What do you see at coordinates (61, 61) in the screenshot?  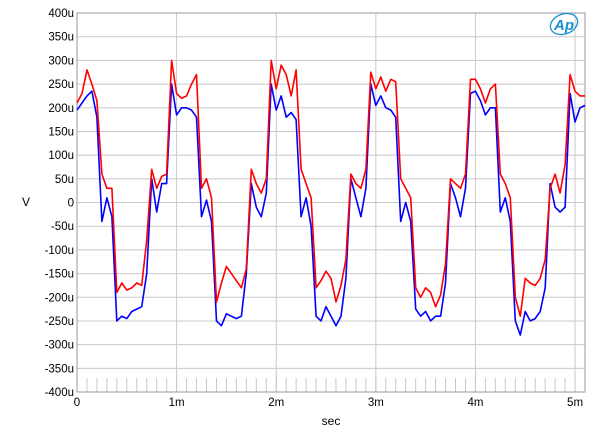 I see `y-tick-label: 300u` at bounding box center [61, 61].